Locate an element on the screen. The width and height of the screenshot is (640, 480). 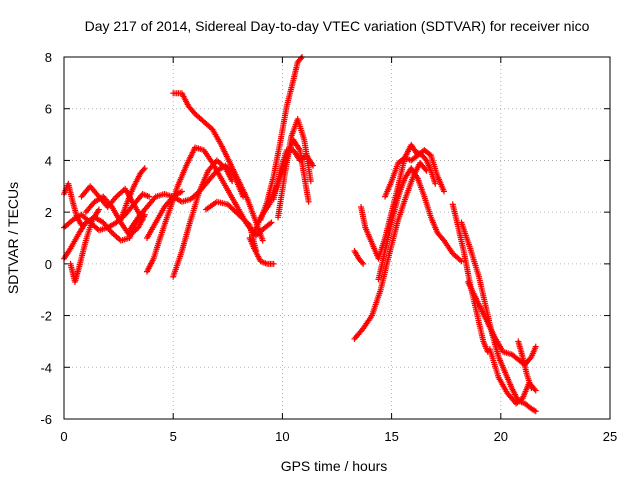
y-tick-label: 2 is located at coordinates (48, 212).